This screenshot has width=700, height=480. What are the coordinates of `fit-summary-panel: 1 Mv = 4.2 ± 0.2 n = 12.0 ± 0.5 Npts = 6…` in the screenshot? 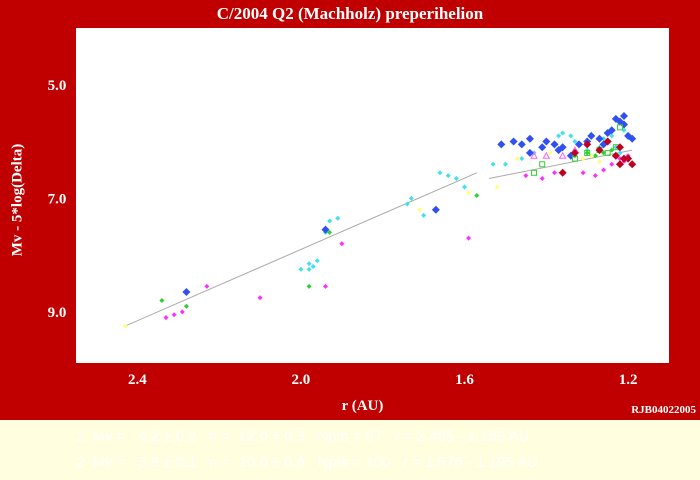 It's located at (350, 450).